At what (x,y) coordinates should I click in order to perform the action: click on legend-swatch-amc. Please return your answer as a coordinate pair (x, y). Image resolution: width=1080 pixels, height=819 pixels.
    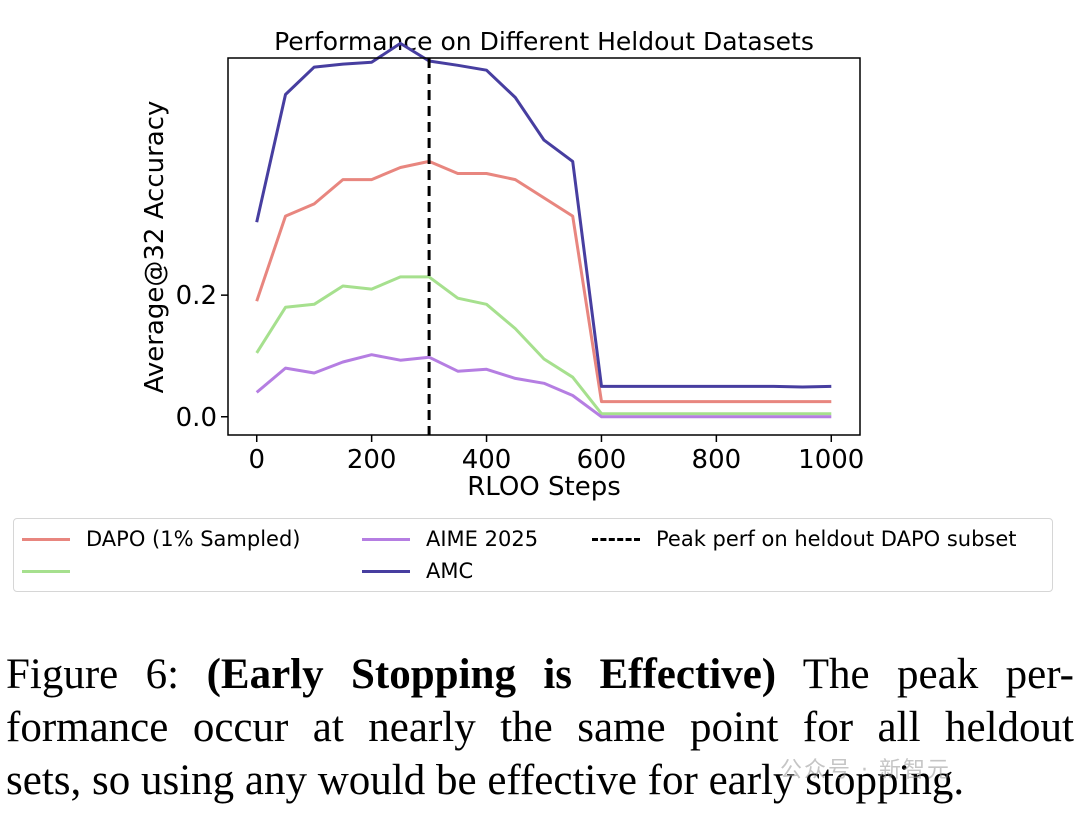
    Looking at the image, I should click on (386, 571).